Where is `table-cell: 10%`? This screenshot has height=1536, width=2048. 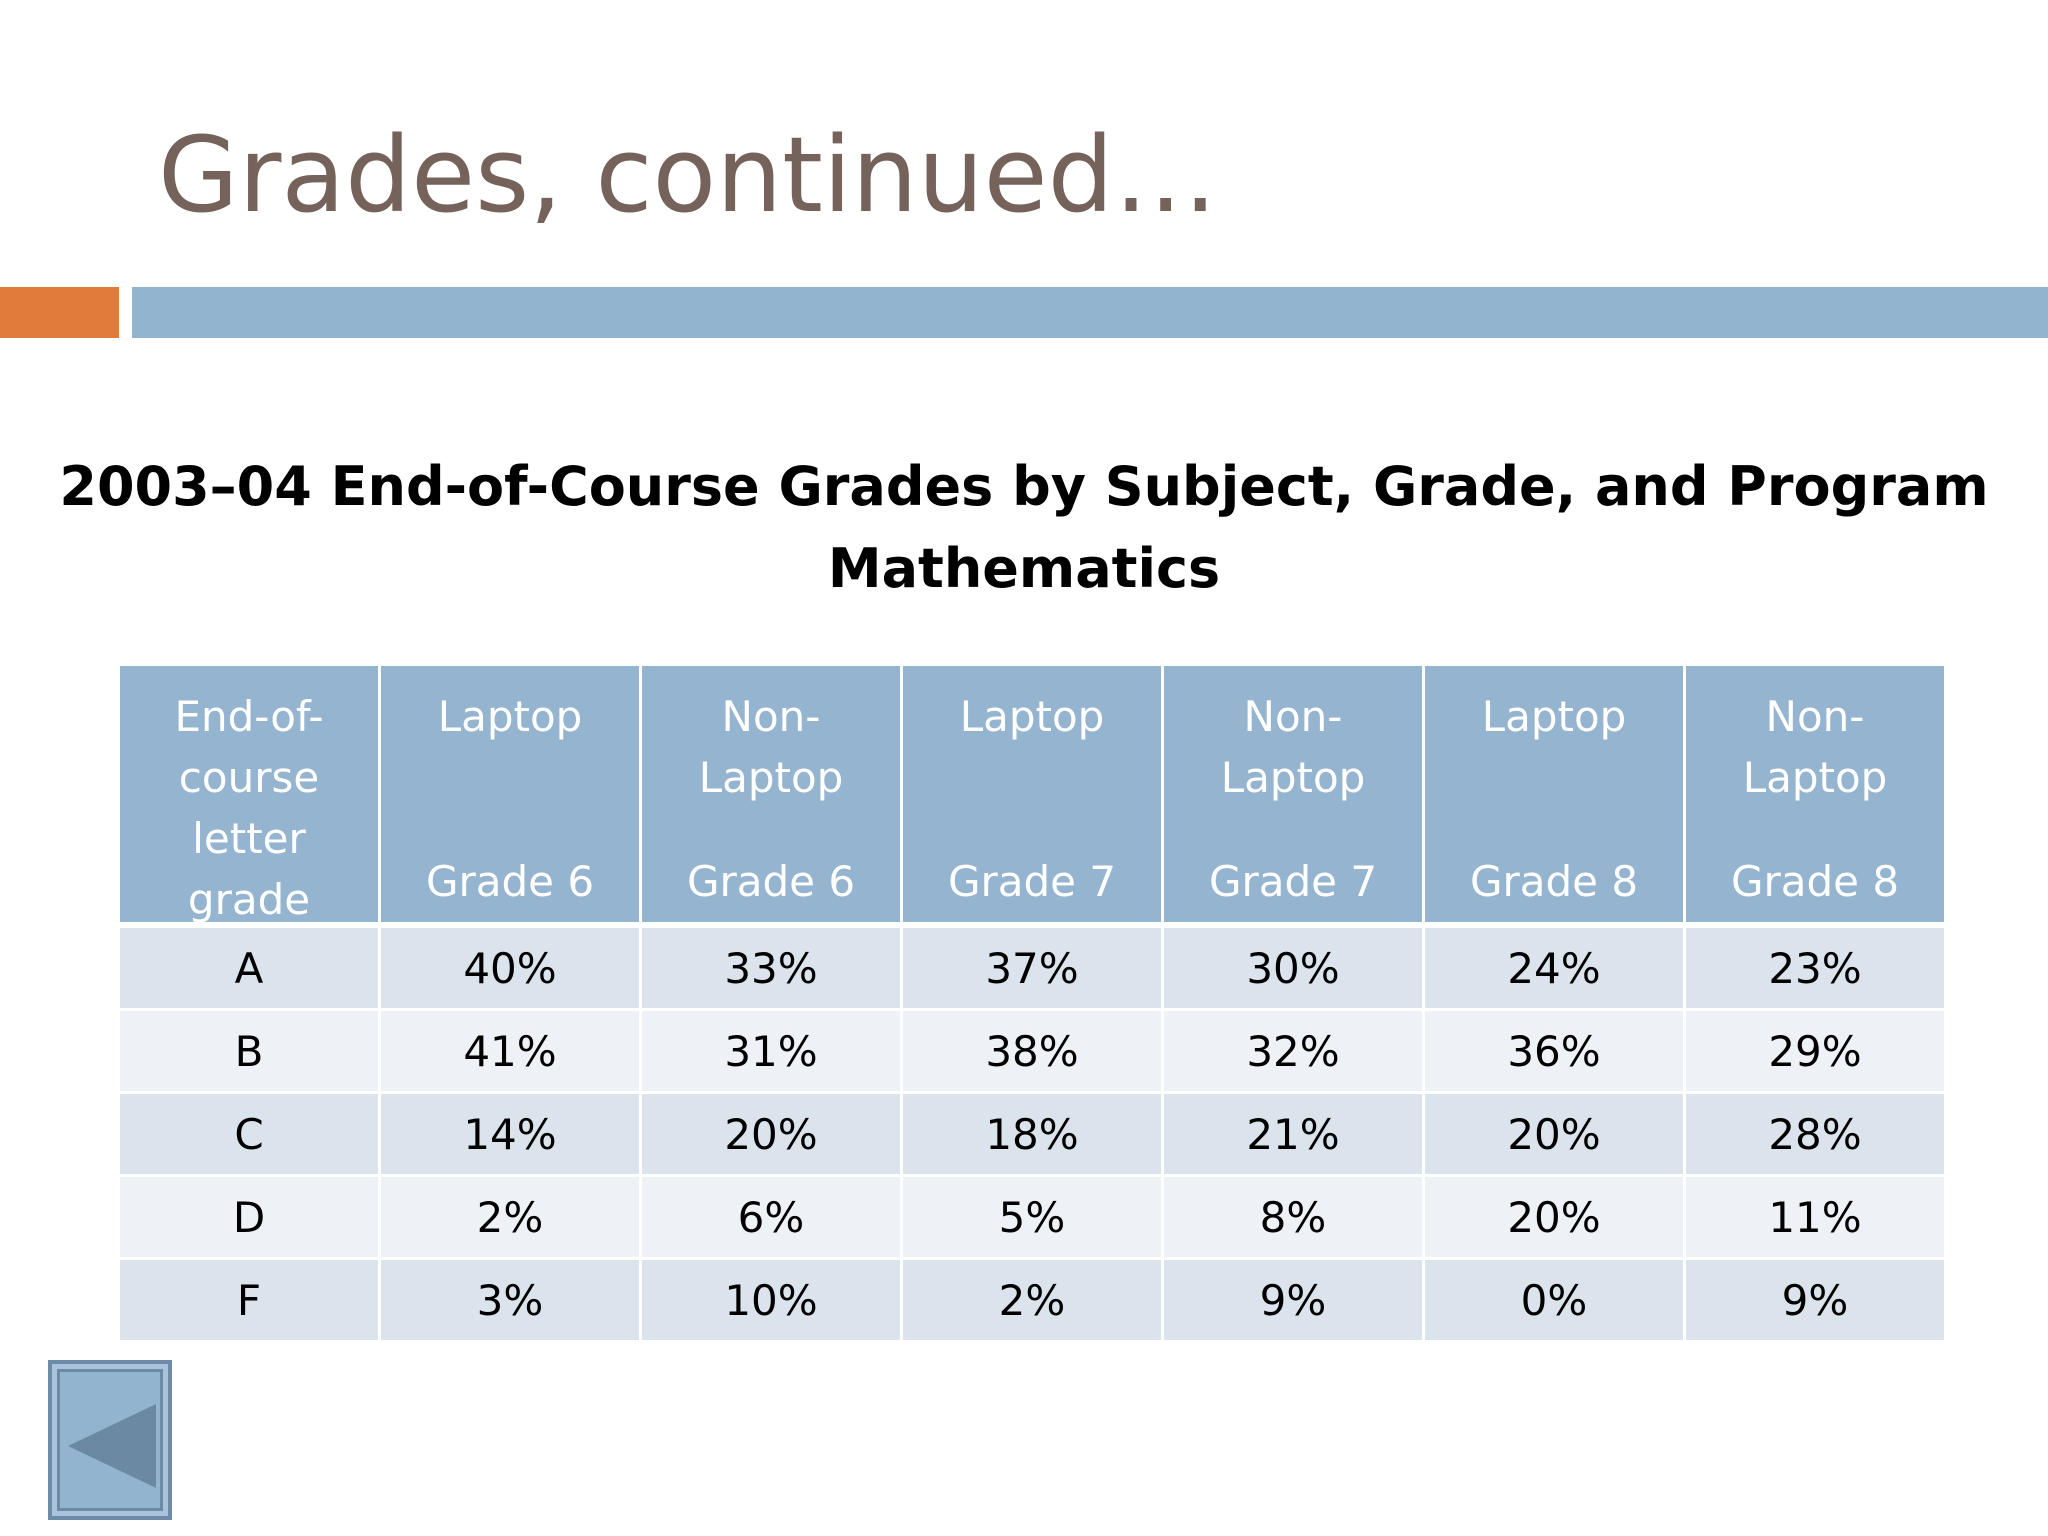 table-cell: 10% is located at coordinates (771, 1301).